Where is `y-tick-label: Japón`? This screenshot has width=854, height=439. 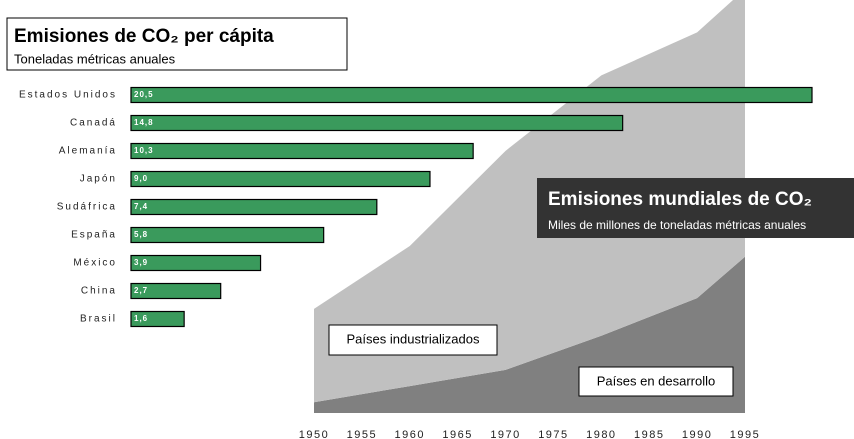 y-tick-label: Japón is located at coordinates (98, 179).